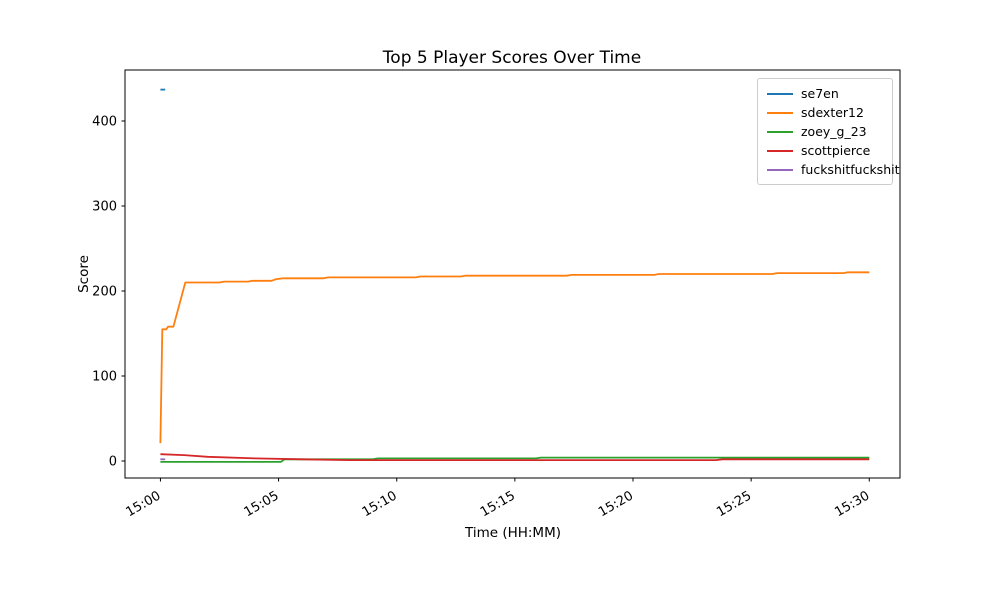 The image size is (1000, 600). Describe the element at coordinates (143, 504) in the screenshot. I see `x-tick-label: 15:00` at that location.